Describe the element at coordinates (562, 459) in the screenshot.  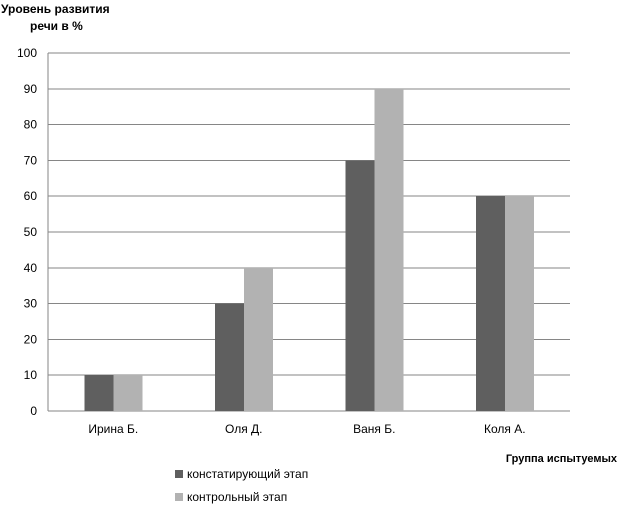
I see `x-axis-title: Группа испытуемых` at that location.